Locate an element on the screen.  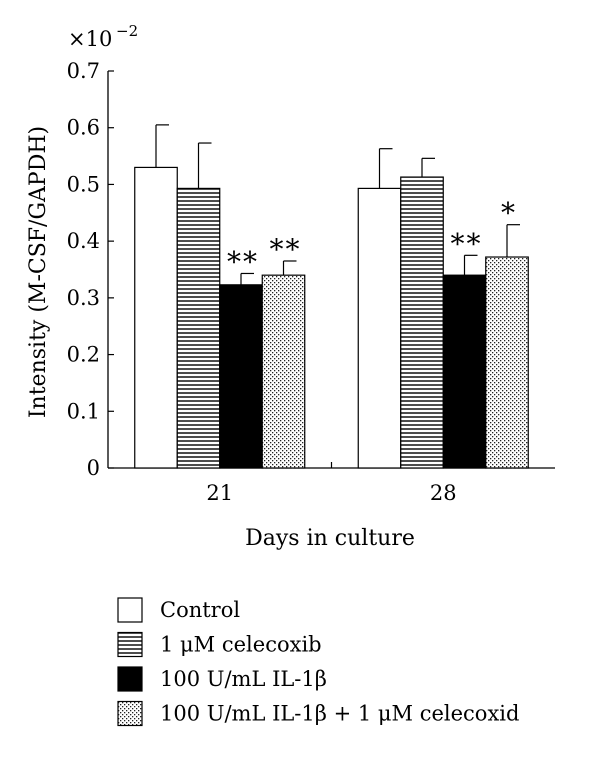
y-tick-label-6: 0.6 is located at coordinates (83, 128).